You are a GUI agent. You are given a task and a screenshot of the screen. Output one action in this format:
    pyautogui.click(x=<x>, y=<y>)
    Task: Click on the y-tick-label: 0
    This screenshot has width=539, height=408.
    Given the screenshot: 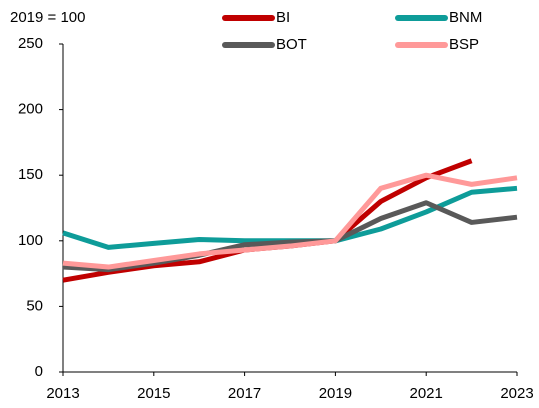 What is the action you would take?
    pyautogui.click(x=39, y=371)
    